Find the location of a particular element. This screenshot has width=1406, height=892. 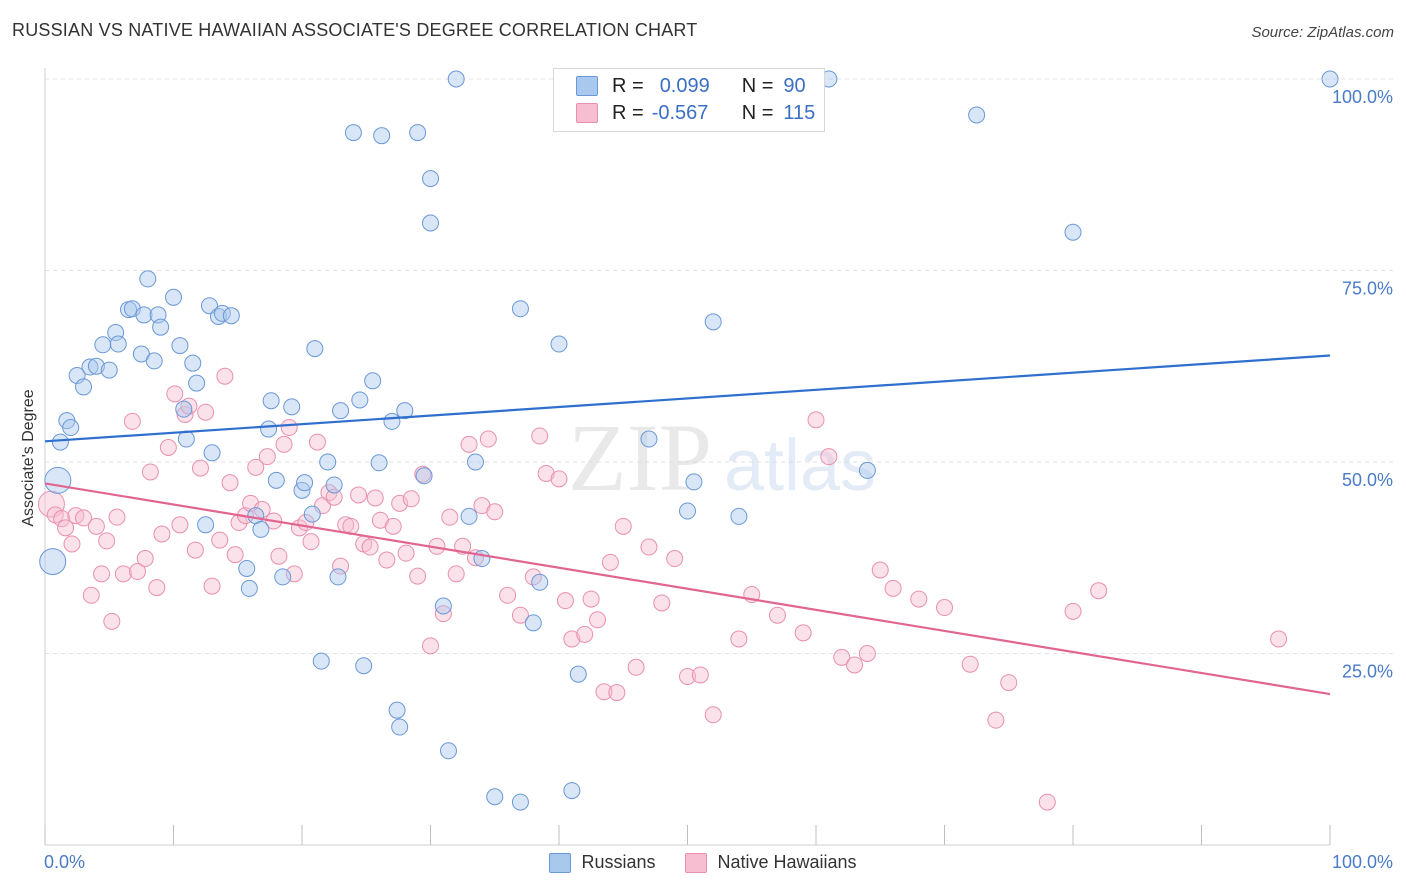

watermark-atlas: atlas is located at coordinates (800, 466).